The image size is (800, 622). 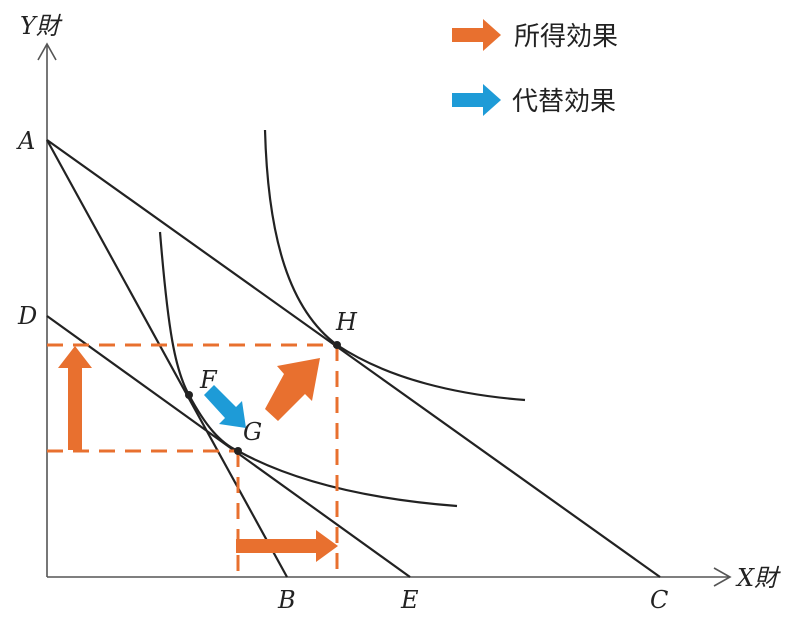 What do you see at coordinates (238, 451) in the screenshot?
I see `point-G` at bounding box center [238, 451].